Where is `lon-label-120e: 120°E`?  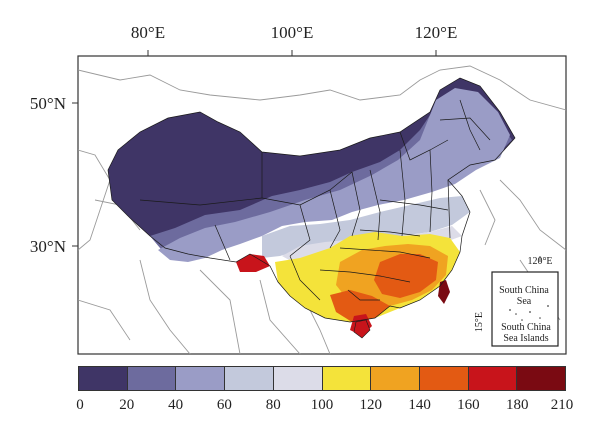 lon-label-120e: 120°E is located at coordinates (436, 32).